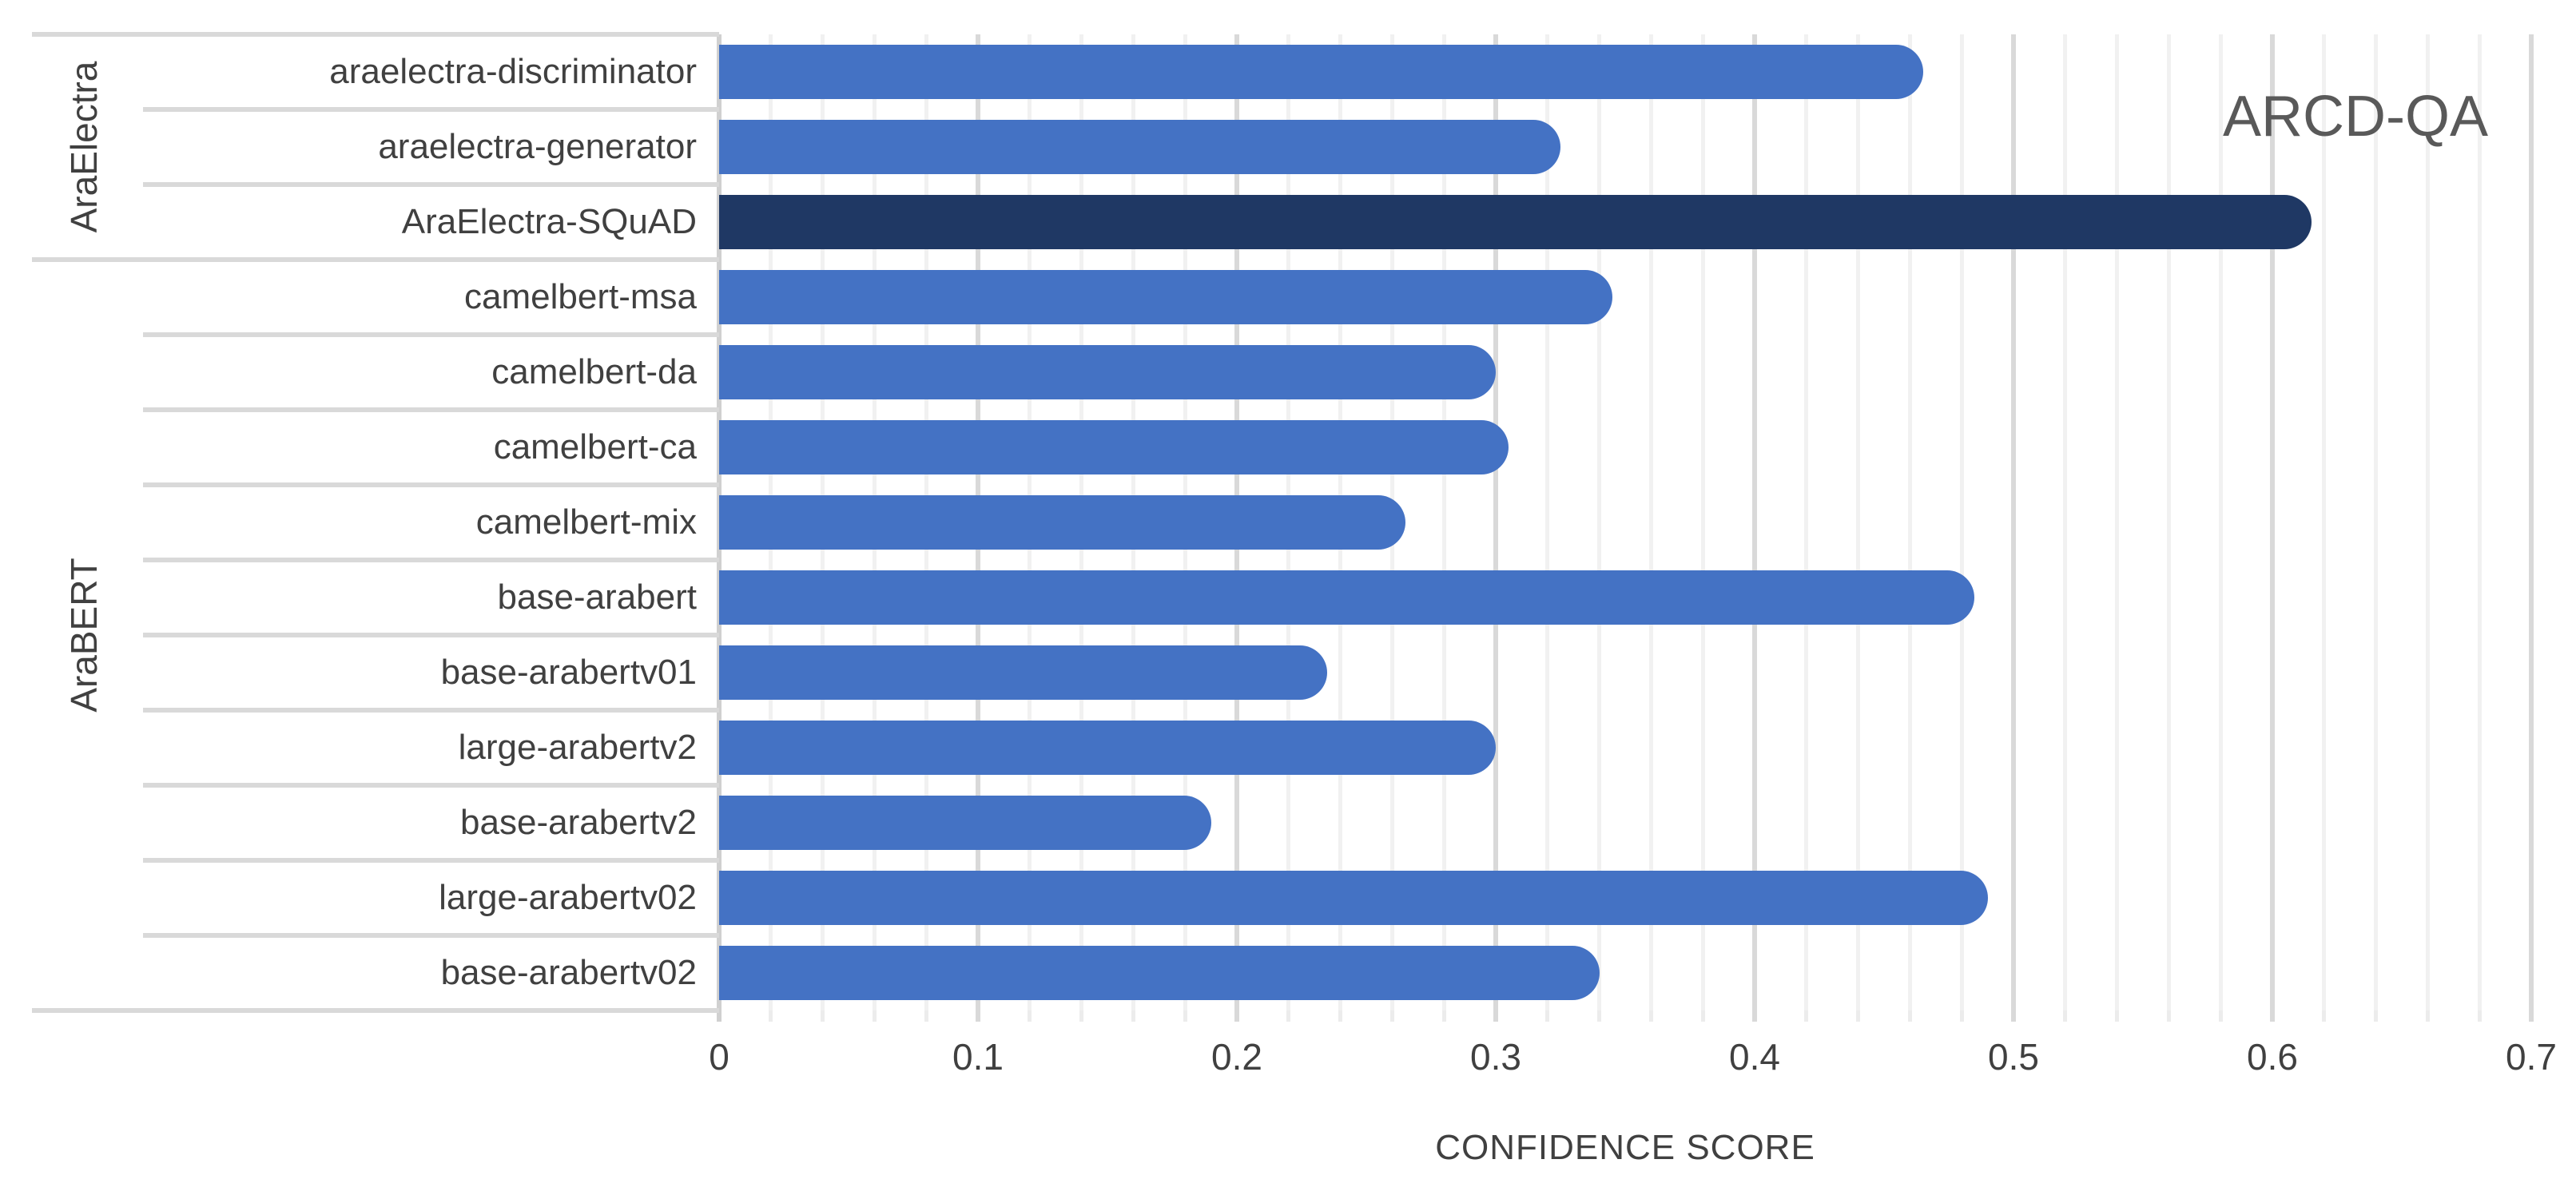 This screenshot has height=1203, width=2576. What do you see at coordinates (597, 597) in the screenshot?
I see `category-label: base-arabert` at bounding box center [597, 597].